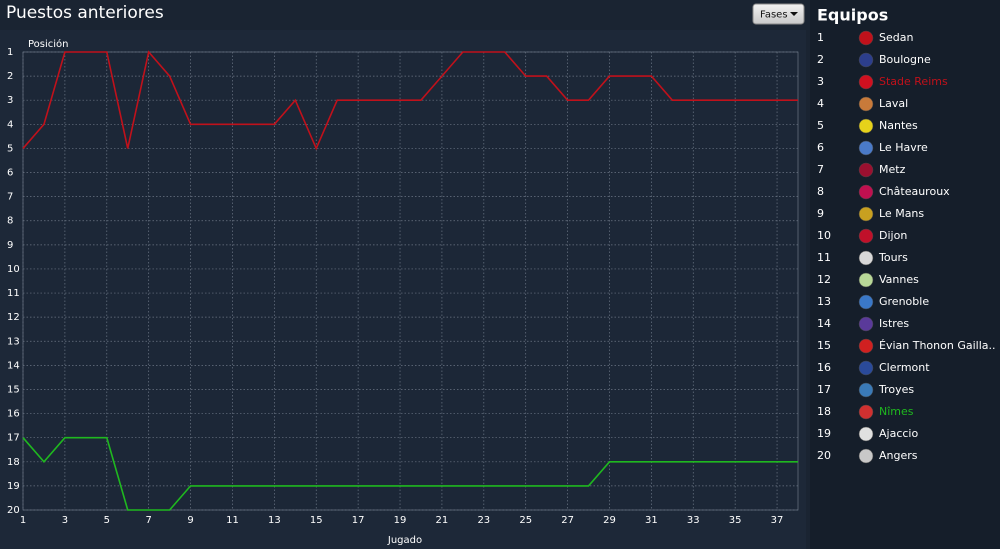  Describe the element at coordinates (893, 235) in the screenshot. I see `team-name: Dijon` at that location.